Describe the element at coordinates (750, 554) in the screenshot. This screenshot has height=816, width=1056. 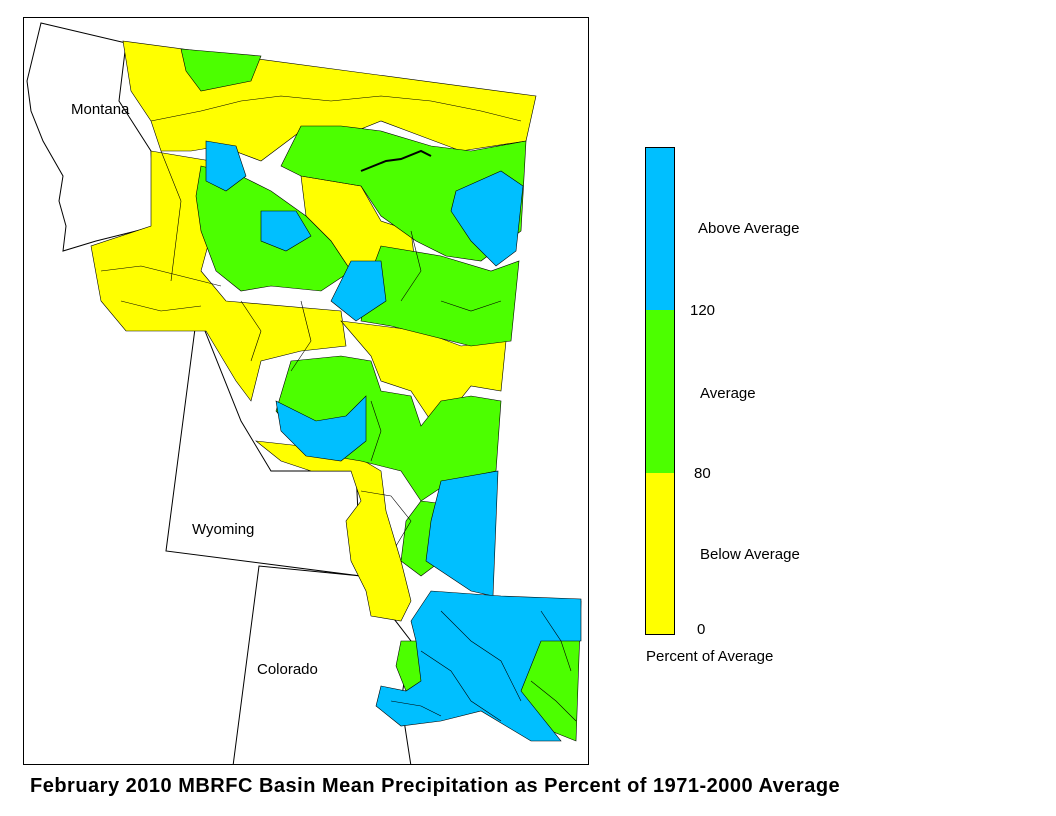
I see `legend-label-below: Below Average` at that location.